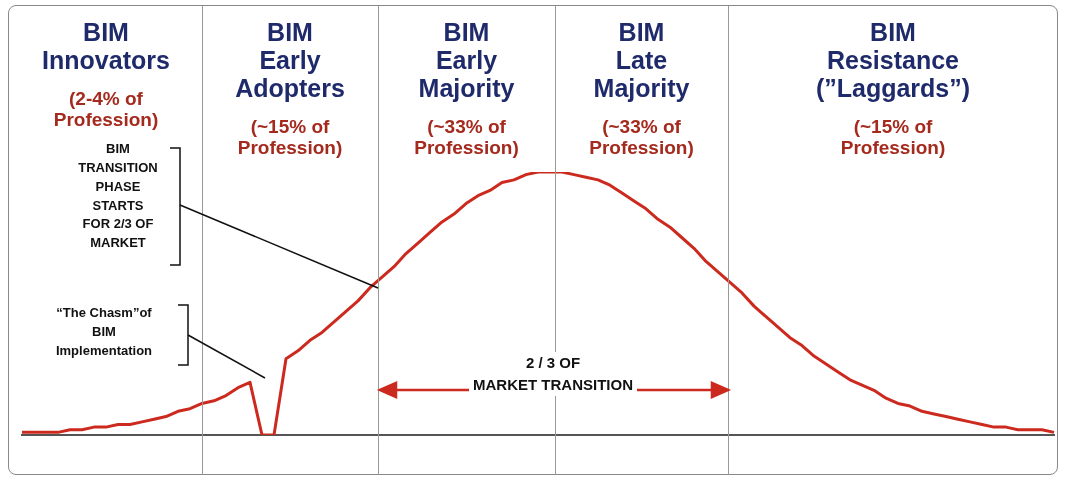 Image resolution: width=1066 pixels, height=481 pixels. Describe the element at coordinates (104, 332) in the screenshot. I see `annotation: “The Chasm”of BIM Implementation` at that location.